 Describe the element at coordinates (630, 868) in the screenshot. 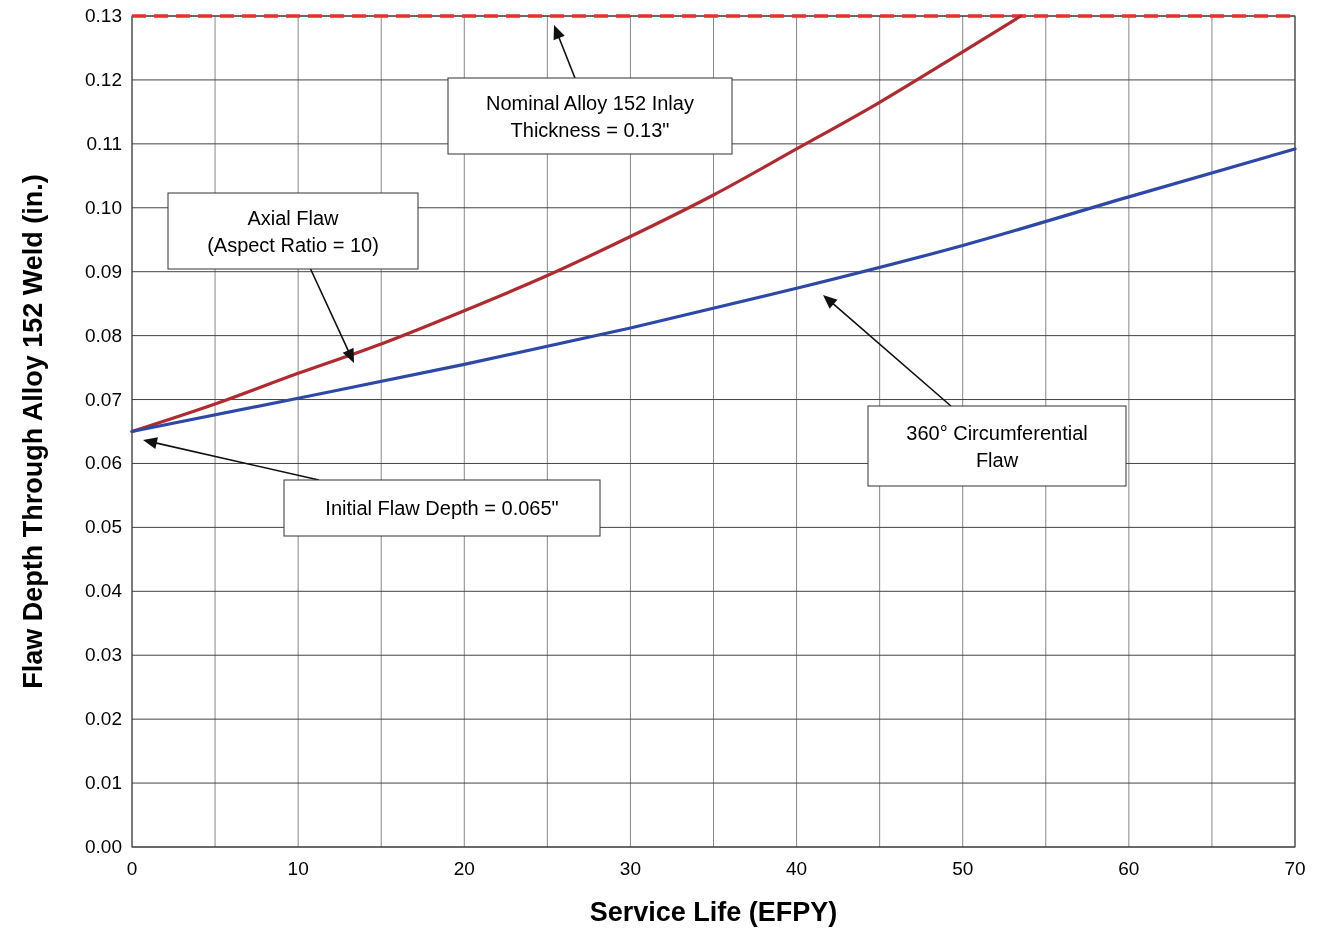

I see `x-tick-label: 30` at that location.